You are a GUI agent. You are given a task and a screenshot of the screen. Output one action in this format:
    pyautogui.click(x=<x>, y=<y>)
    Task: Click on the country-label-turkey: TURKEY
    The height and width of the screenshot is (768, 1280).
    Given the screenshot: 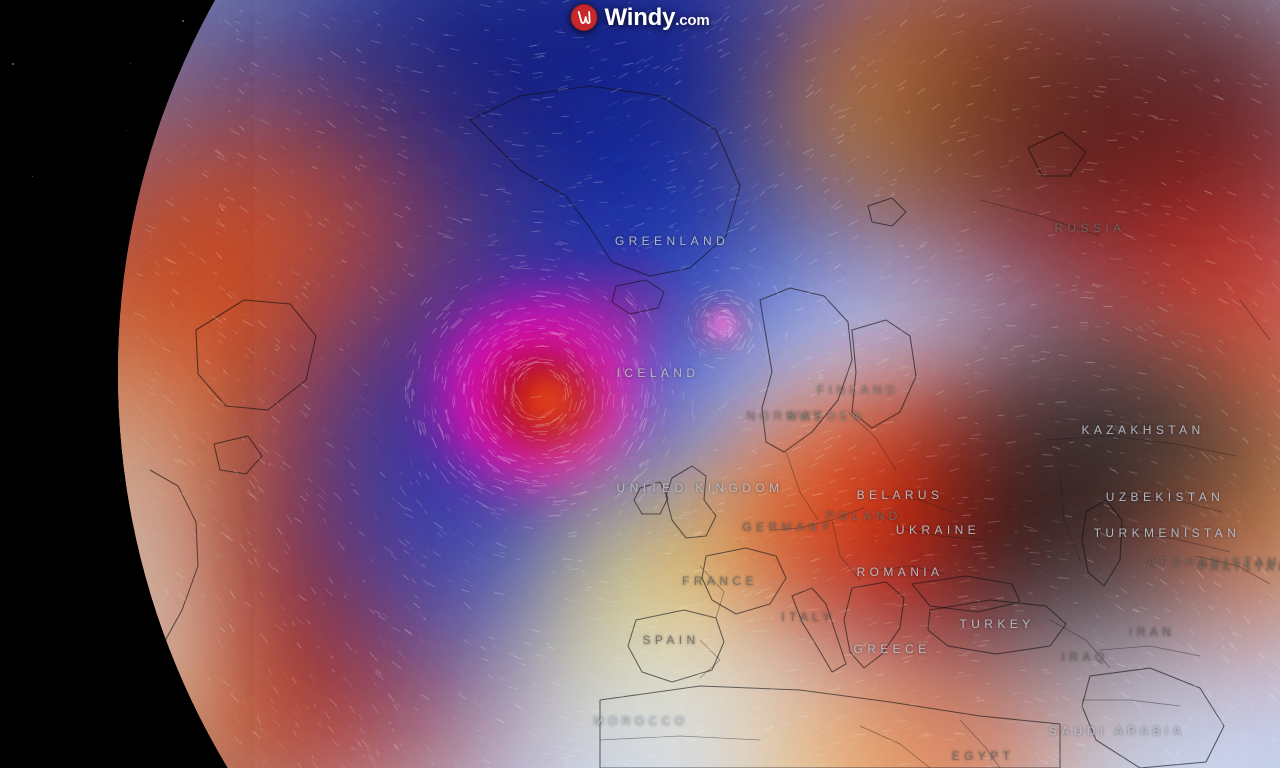 What is the action you would take?
    pyautogui.click(x=997, y=624)
    